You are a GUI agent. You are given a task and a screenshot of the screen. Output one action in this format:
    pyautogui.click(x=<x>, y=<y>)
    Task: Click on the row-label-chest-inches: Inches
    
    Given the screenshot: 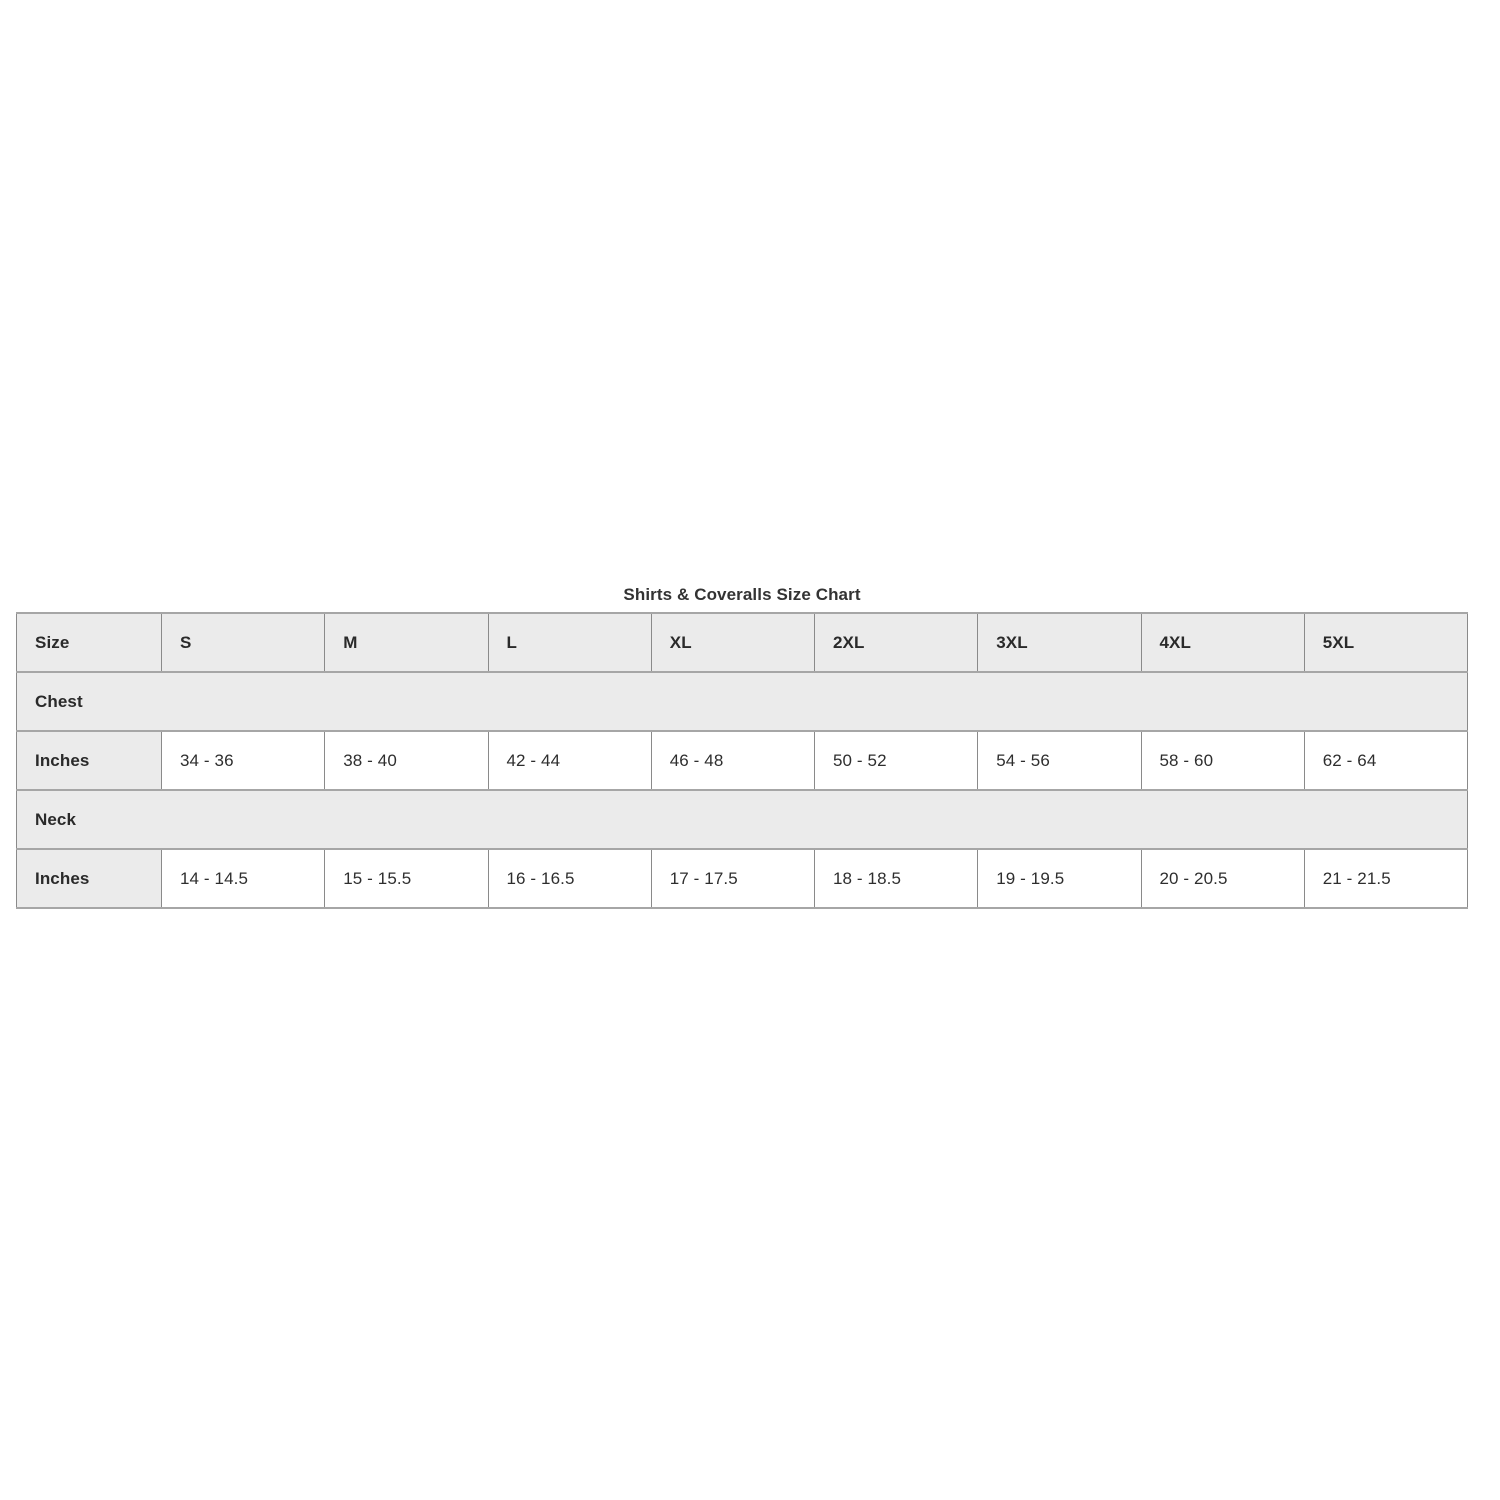 What is the action you would take?
    pyautogui.click(x=89, y=760)
    